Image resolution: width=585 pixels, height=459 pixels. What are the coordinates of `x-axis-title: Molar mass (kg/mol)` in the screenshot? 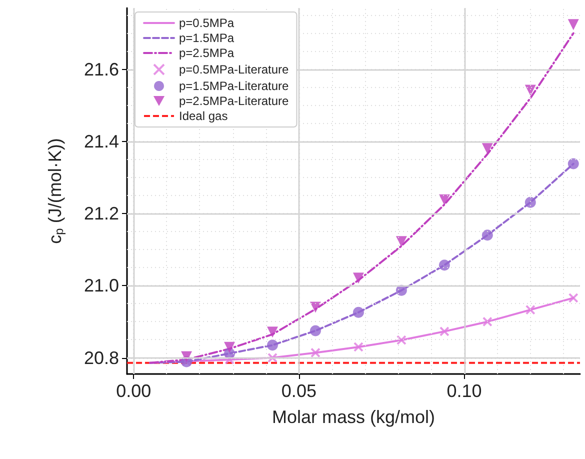 It's located at (354, 417).